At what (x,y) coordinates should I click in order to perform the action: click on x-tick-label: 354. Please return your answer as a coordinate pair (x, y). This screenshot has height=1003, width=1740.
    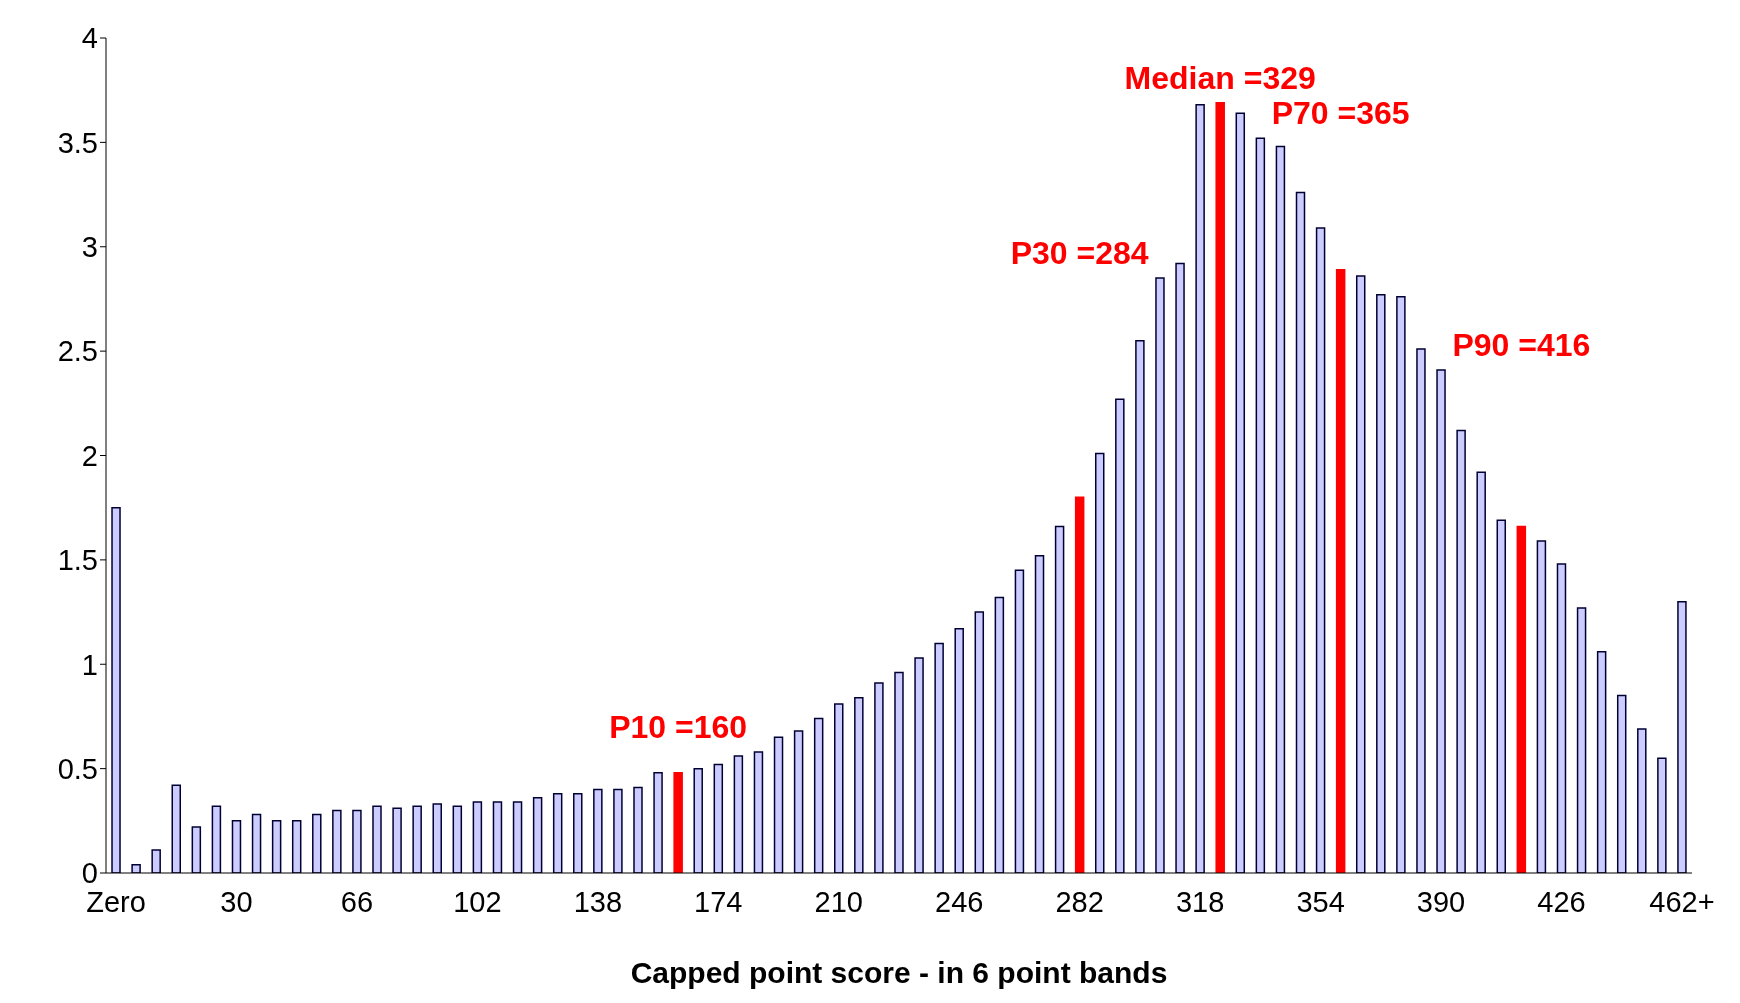
    Looking at the image, I should click on (1320, 901).